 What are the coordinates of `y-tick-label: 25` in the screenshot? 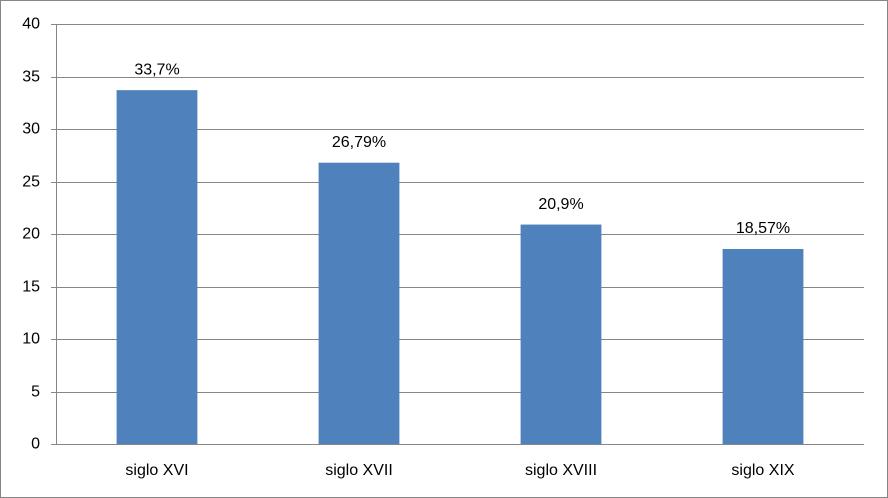 It's located at (31, 182).